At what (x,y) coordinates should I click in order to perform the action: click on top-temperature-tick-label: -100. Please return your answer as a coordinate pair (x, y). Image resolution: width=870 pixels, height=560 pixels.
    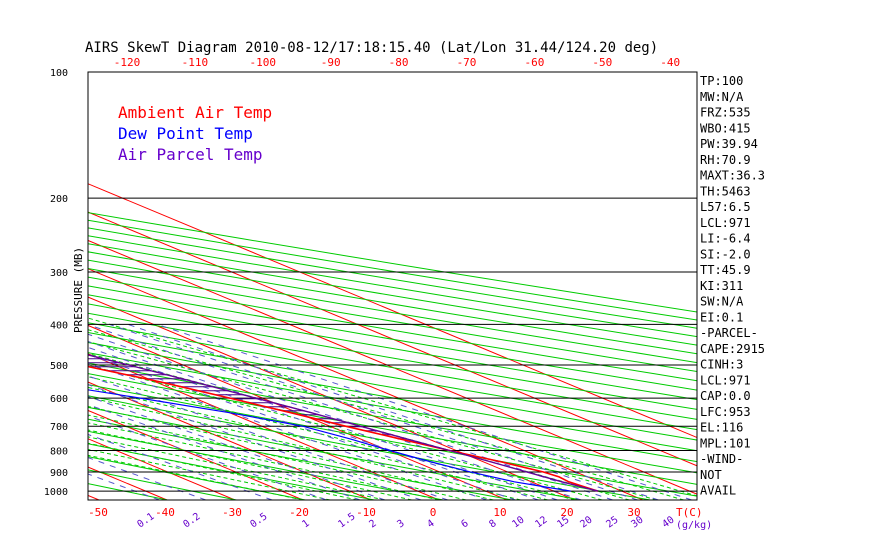
    Looking at the image, I should click on (263, 62).